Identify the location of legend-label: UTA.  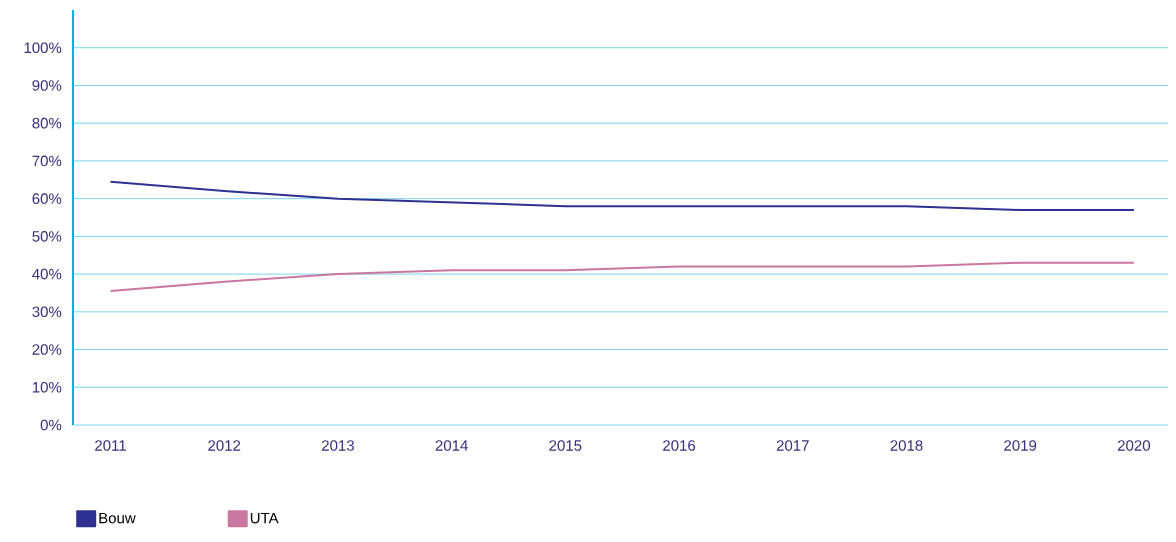
(264, 518).